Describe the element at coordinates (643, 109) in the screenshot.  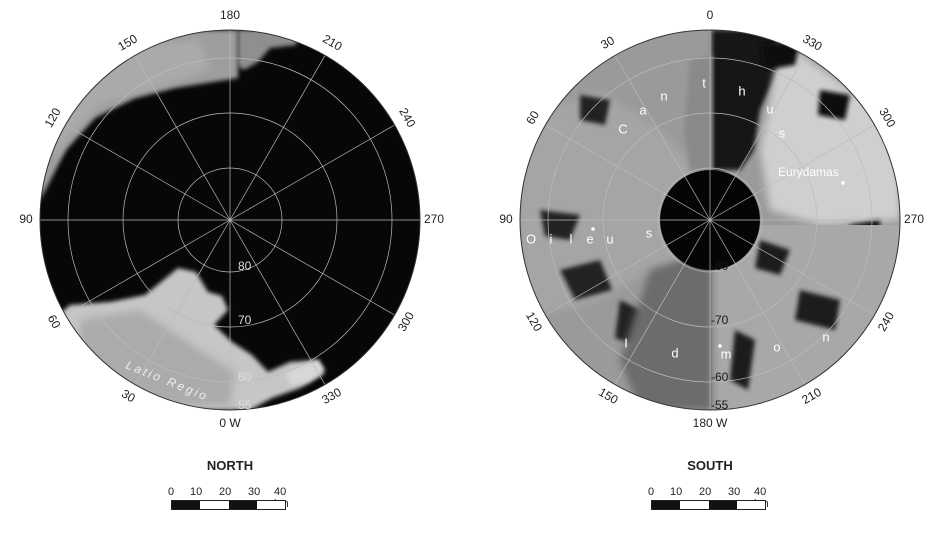
I see `feature-letter: a` at that location.